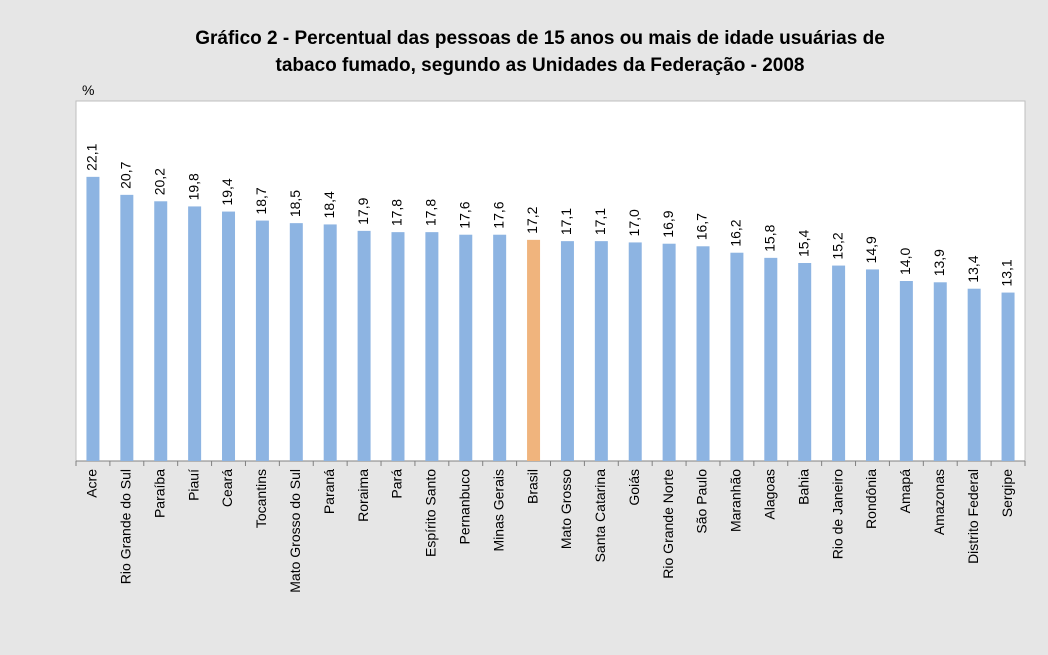  I want to click on x-tick-label: Santa Catarina, so click(600, 516).